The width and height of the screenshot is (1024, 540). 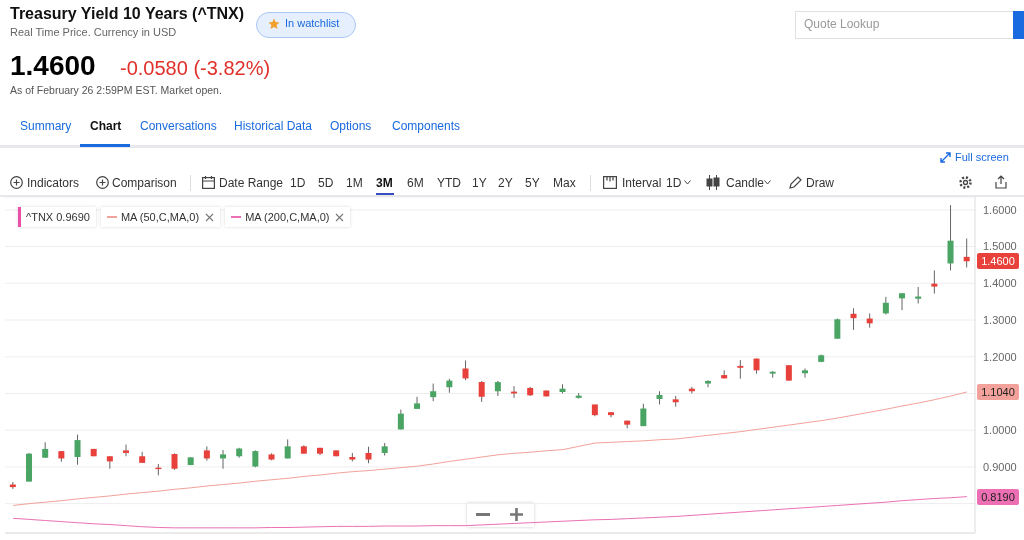 I want to click on y-tick-label: 1.0000, so click(x=1000, y=430).